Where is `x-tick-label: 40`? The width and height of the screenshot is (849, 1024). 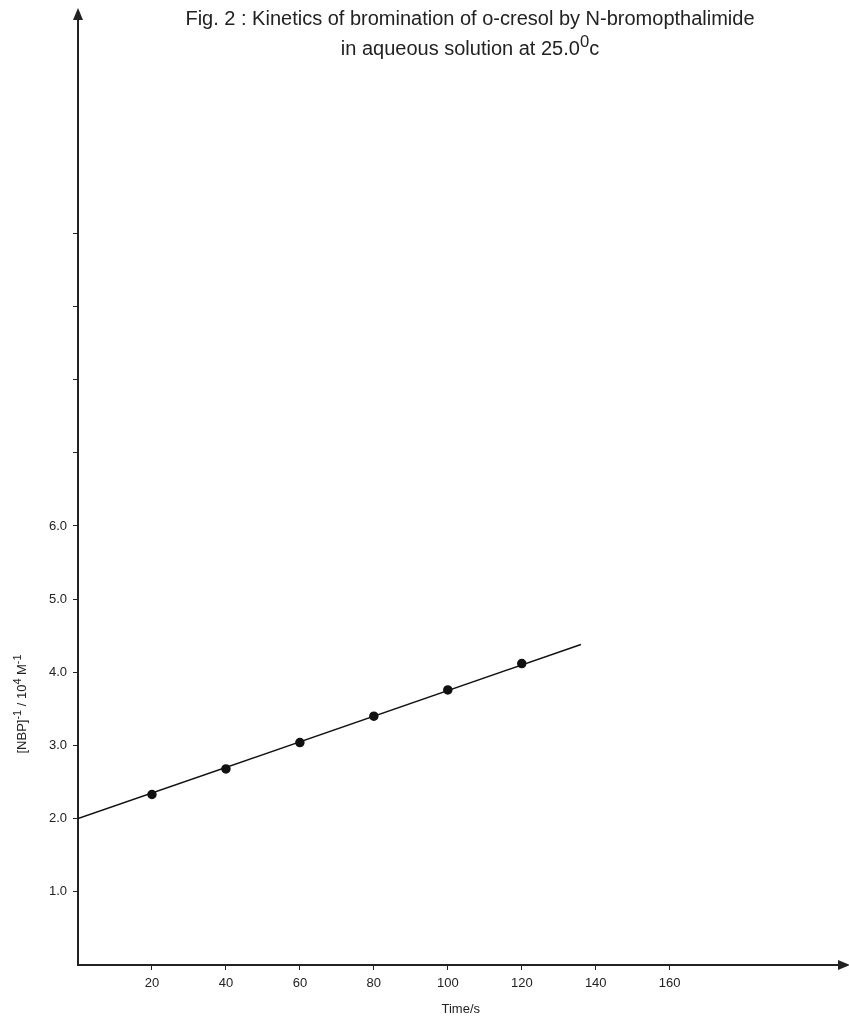 x-tick-label: 40 is located at coordinates (226, 983).